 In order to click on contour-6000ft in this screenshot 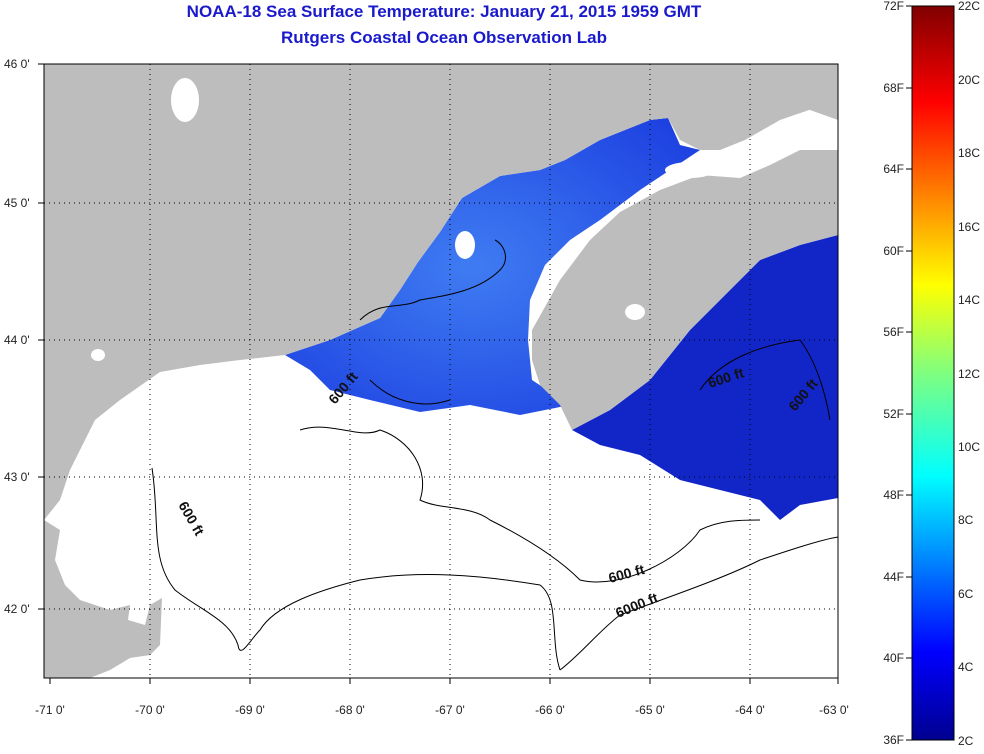, I will do `click(698, 603)`.